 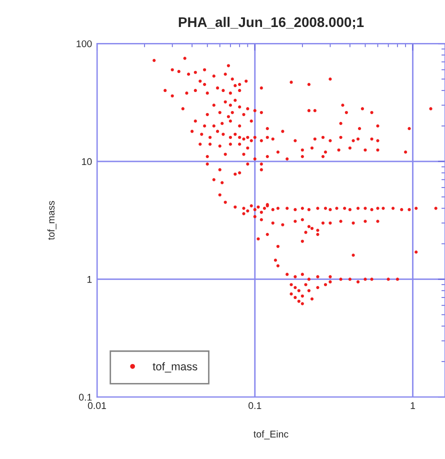 I want to click on y-tick-label: 100, so click(x=84, y=44).